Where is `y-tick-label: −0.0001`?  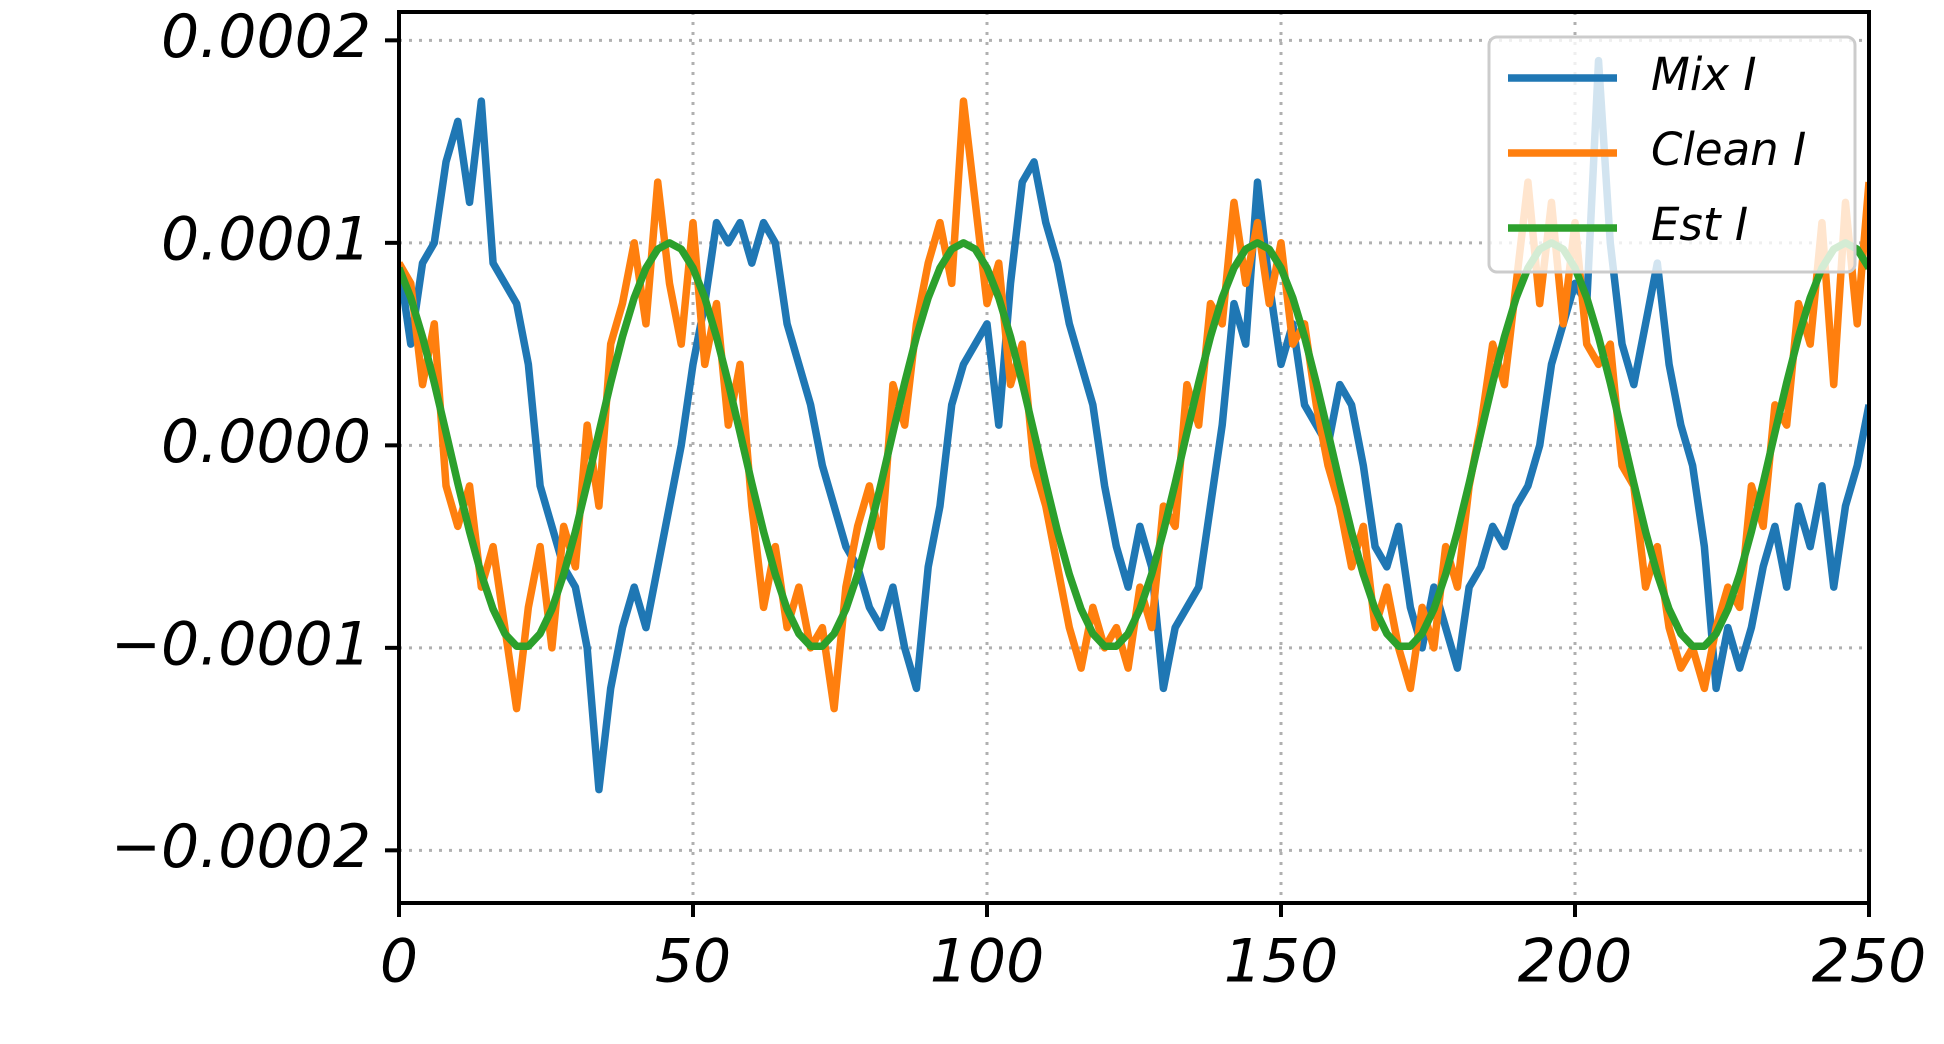
y-tick-label: −0.0001 is located at coordinates (241, 644).